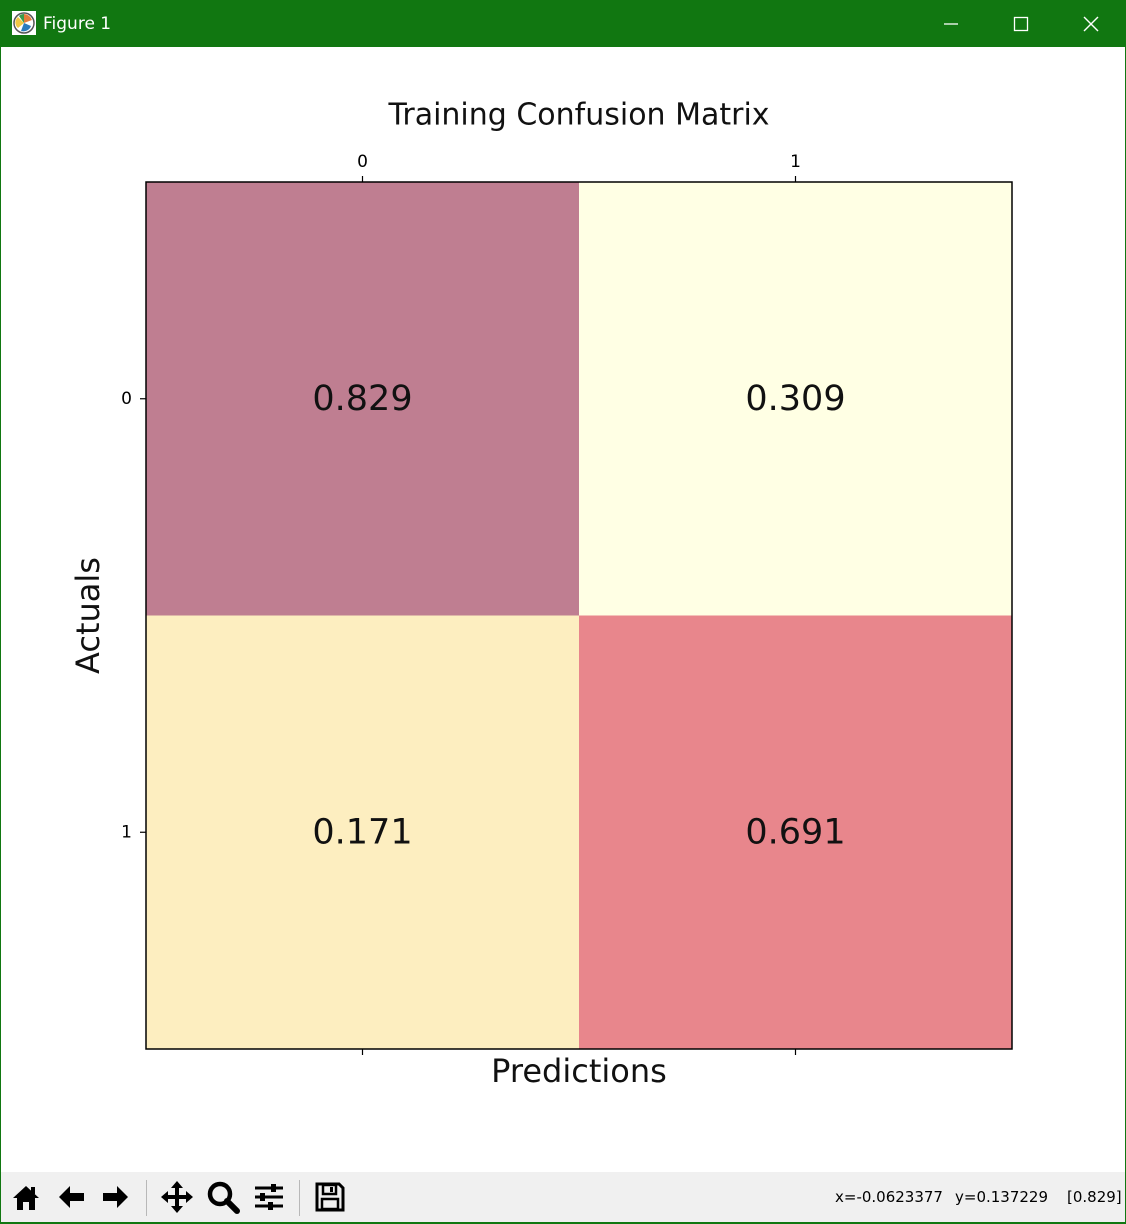 Image resolution: width=1126 pixels, height=1224 pixels. I want to click on window-title: Figure 1, so click(77, 24).